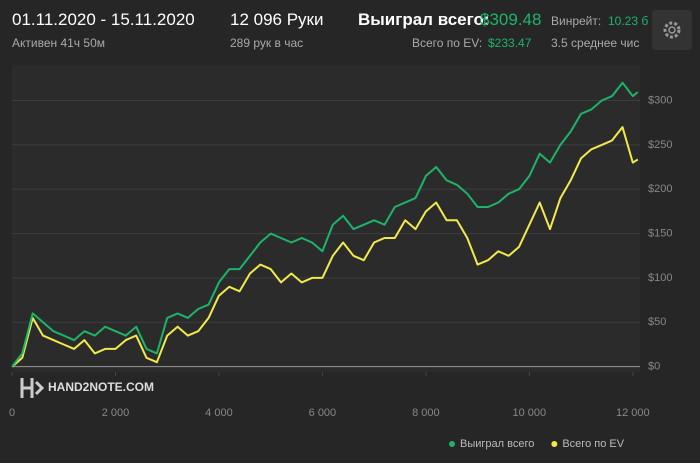 The image size is (700, 463). I want to click on winrate-label: Винрейт:, so click(576, 21).